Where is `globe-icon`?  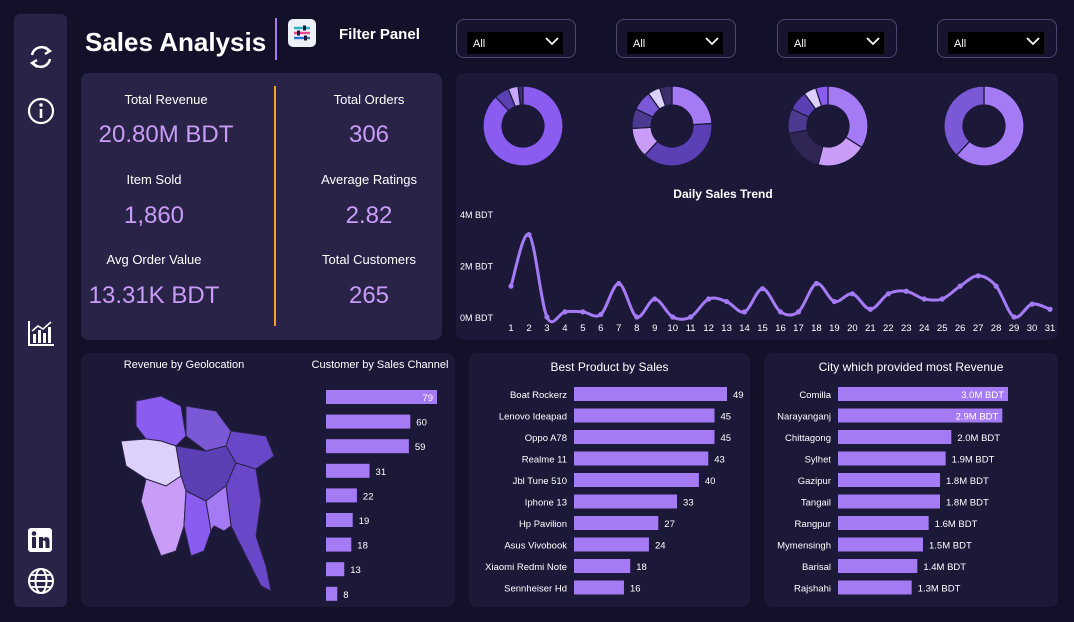
globe-icon is located at coordinates (41, 581).